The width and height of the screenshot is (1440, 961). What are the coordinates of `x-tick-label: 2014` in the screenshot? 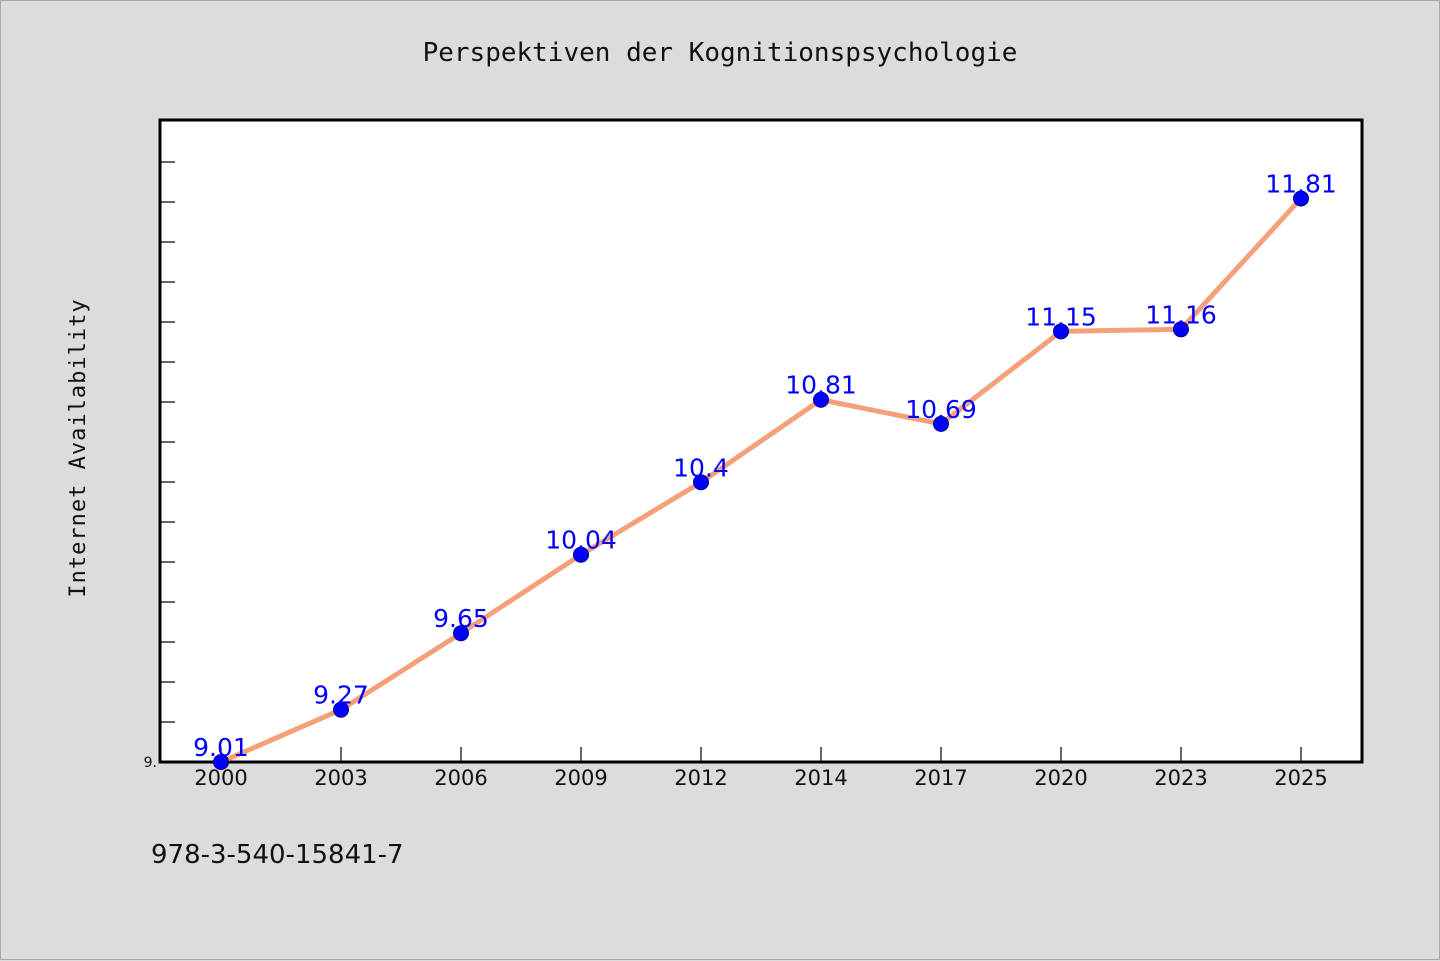 It's located at (820, 778).